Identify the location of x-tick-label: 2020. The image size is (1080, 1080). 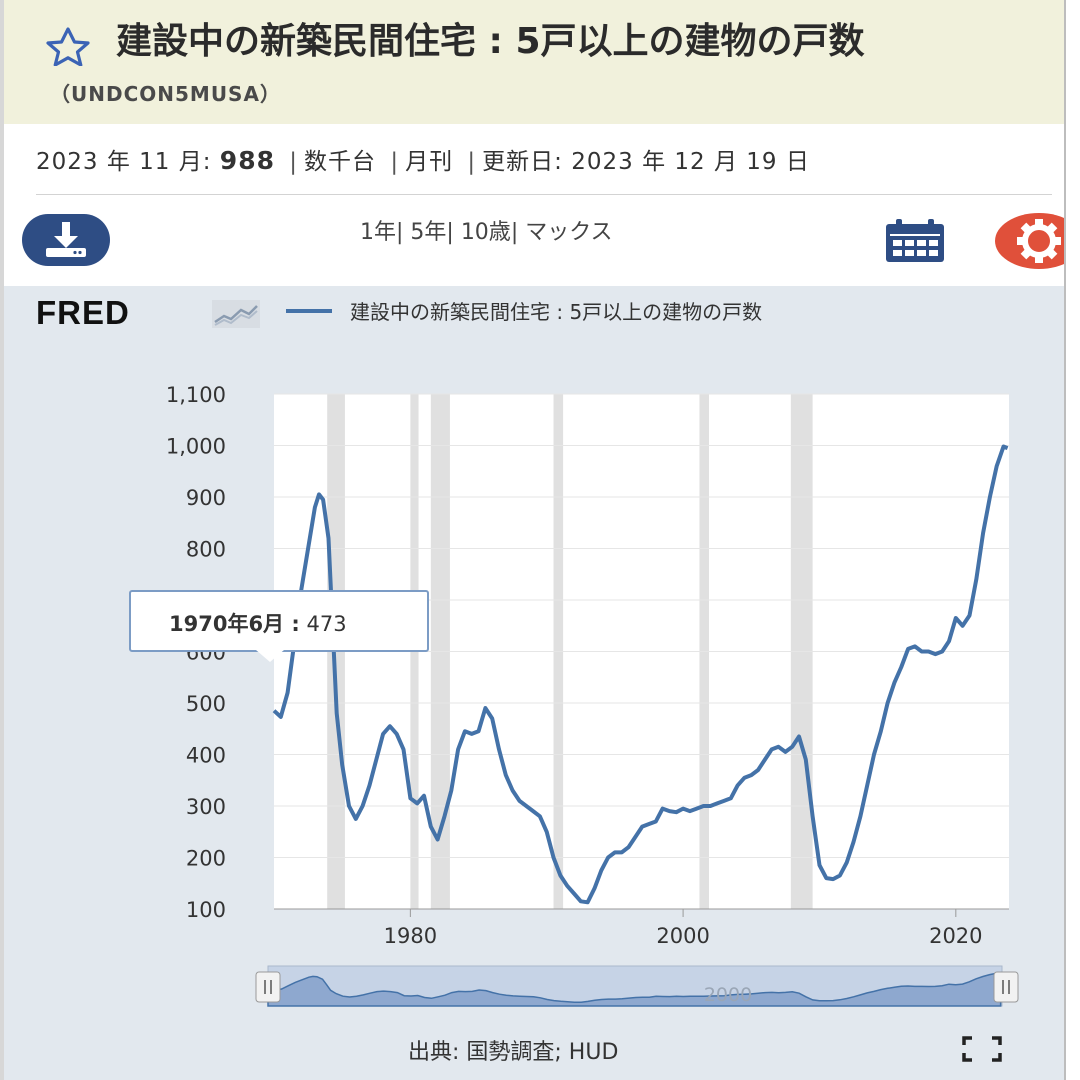
(955, 936).